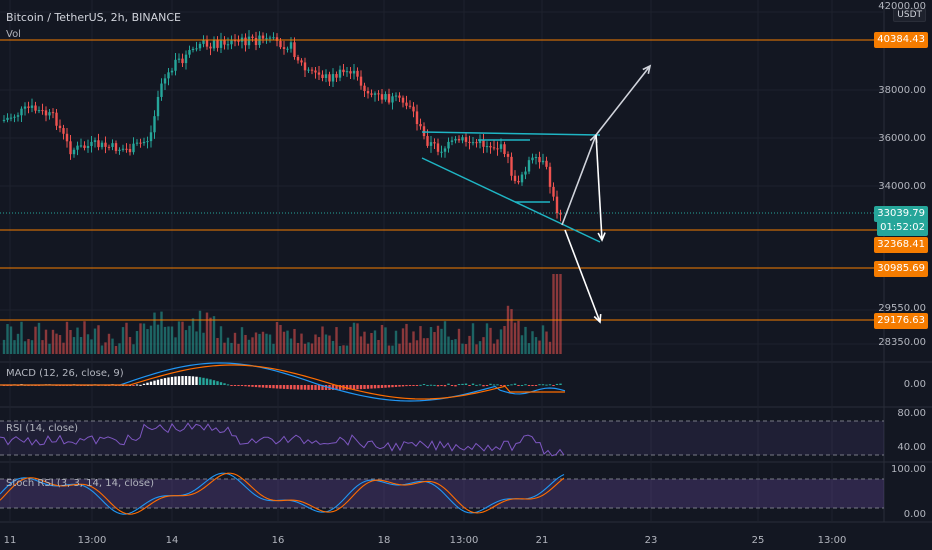 This screenshot has height=550, width=932. I want to click on price-axis-label: 29550.00, so click(902, 308).